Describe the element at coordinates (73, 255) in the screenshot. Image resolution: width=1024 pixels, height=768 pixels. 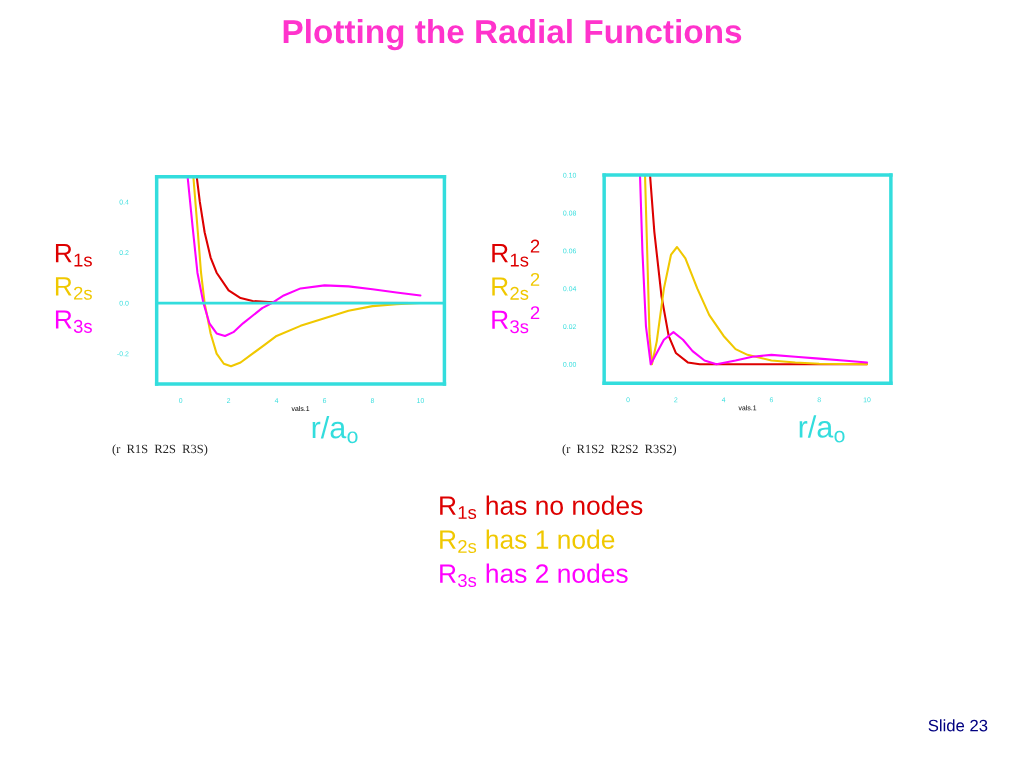
I see `text: R$_{1s}$` at that location.